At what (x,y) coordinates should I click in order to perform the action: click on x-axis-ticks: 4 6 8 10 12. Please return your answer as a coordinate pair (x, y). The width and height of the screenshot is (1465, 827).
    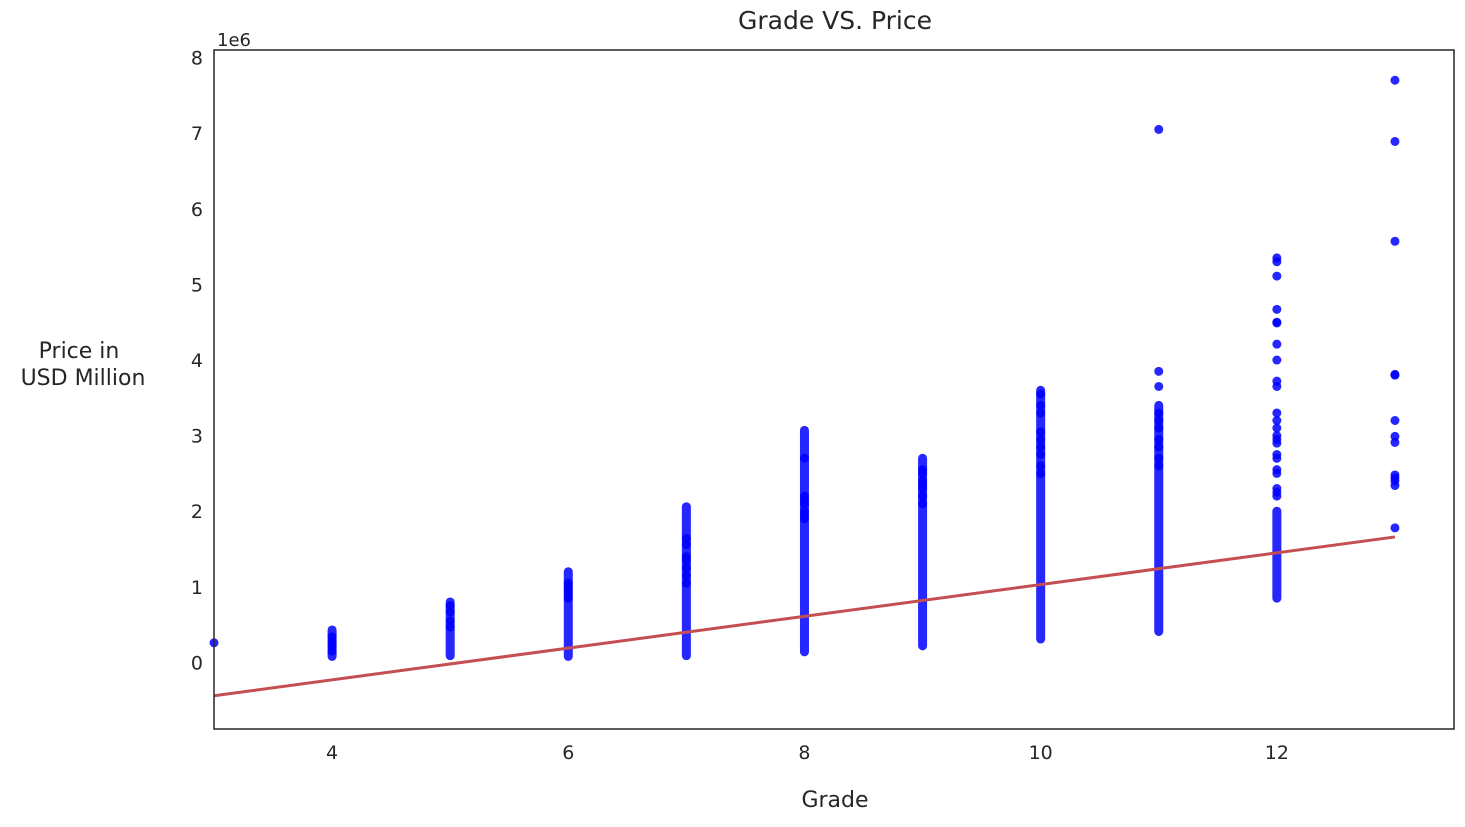
    Looking at the image, I should click on (807, 753).